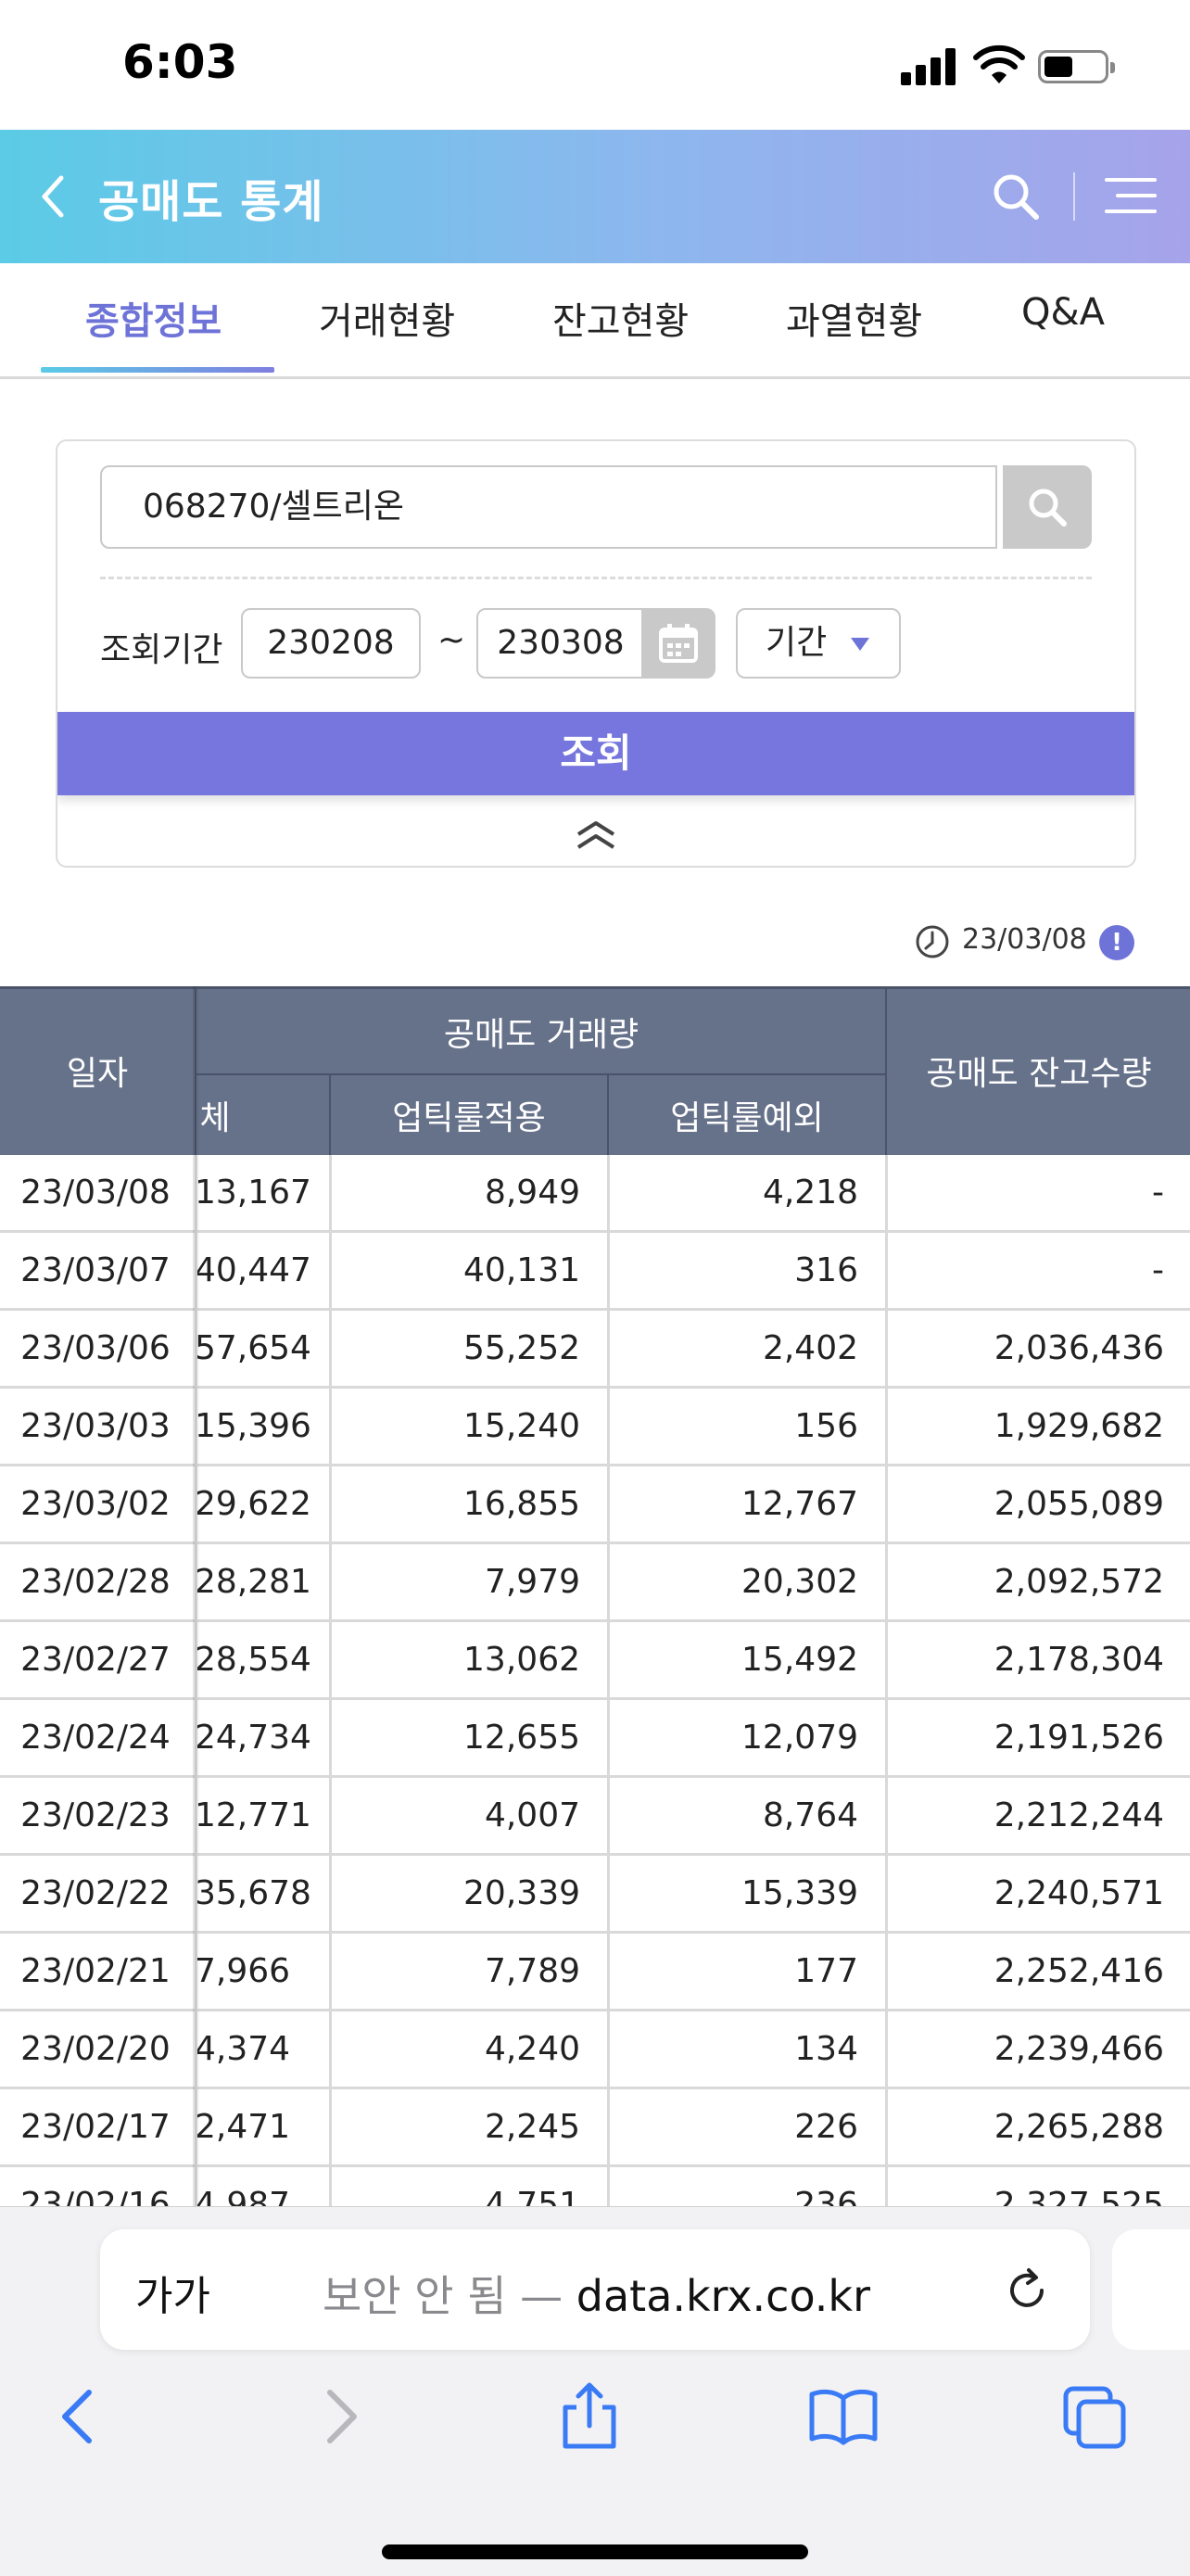 This screenshot has width=1190, height=2576. I want to click on text-size-button: 가가, so click(172, 2296).